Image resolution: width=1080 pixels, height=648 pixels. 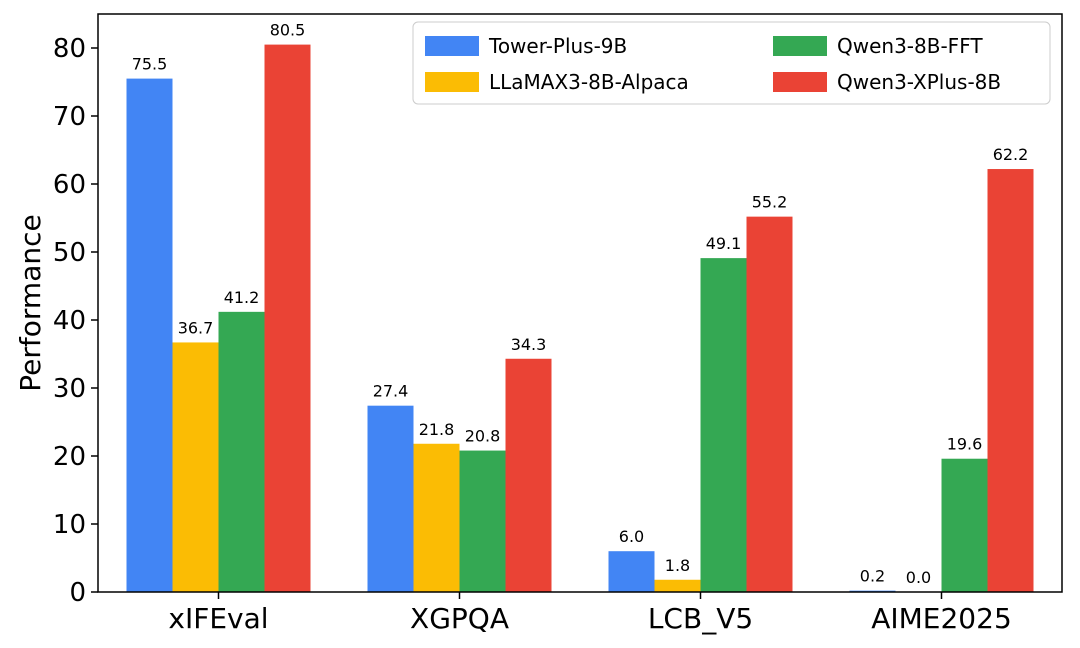 What do you see at coordinates (769, 404) in the screenshot?
I see `bar-qwen3-xplus-8b-lcb-v5` at bounding box center [769, 404].